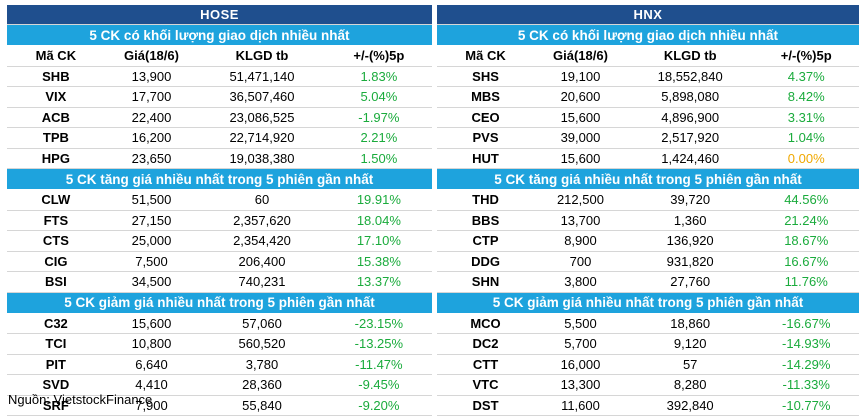 Image resolution: width=866 pixels, height=416 pixels. I want to click on change-cell: -1.97%, so click(378, 117).